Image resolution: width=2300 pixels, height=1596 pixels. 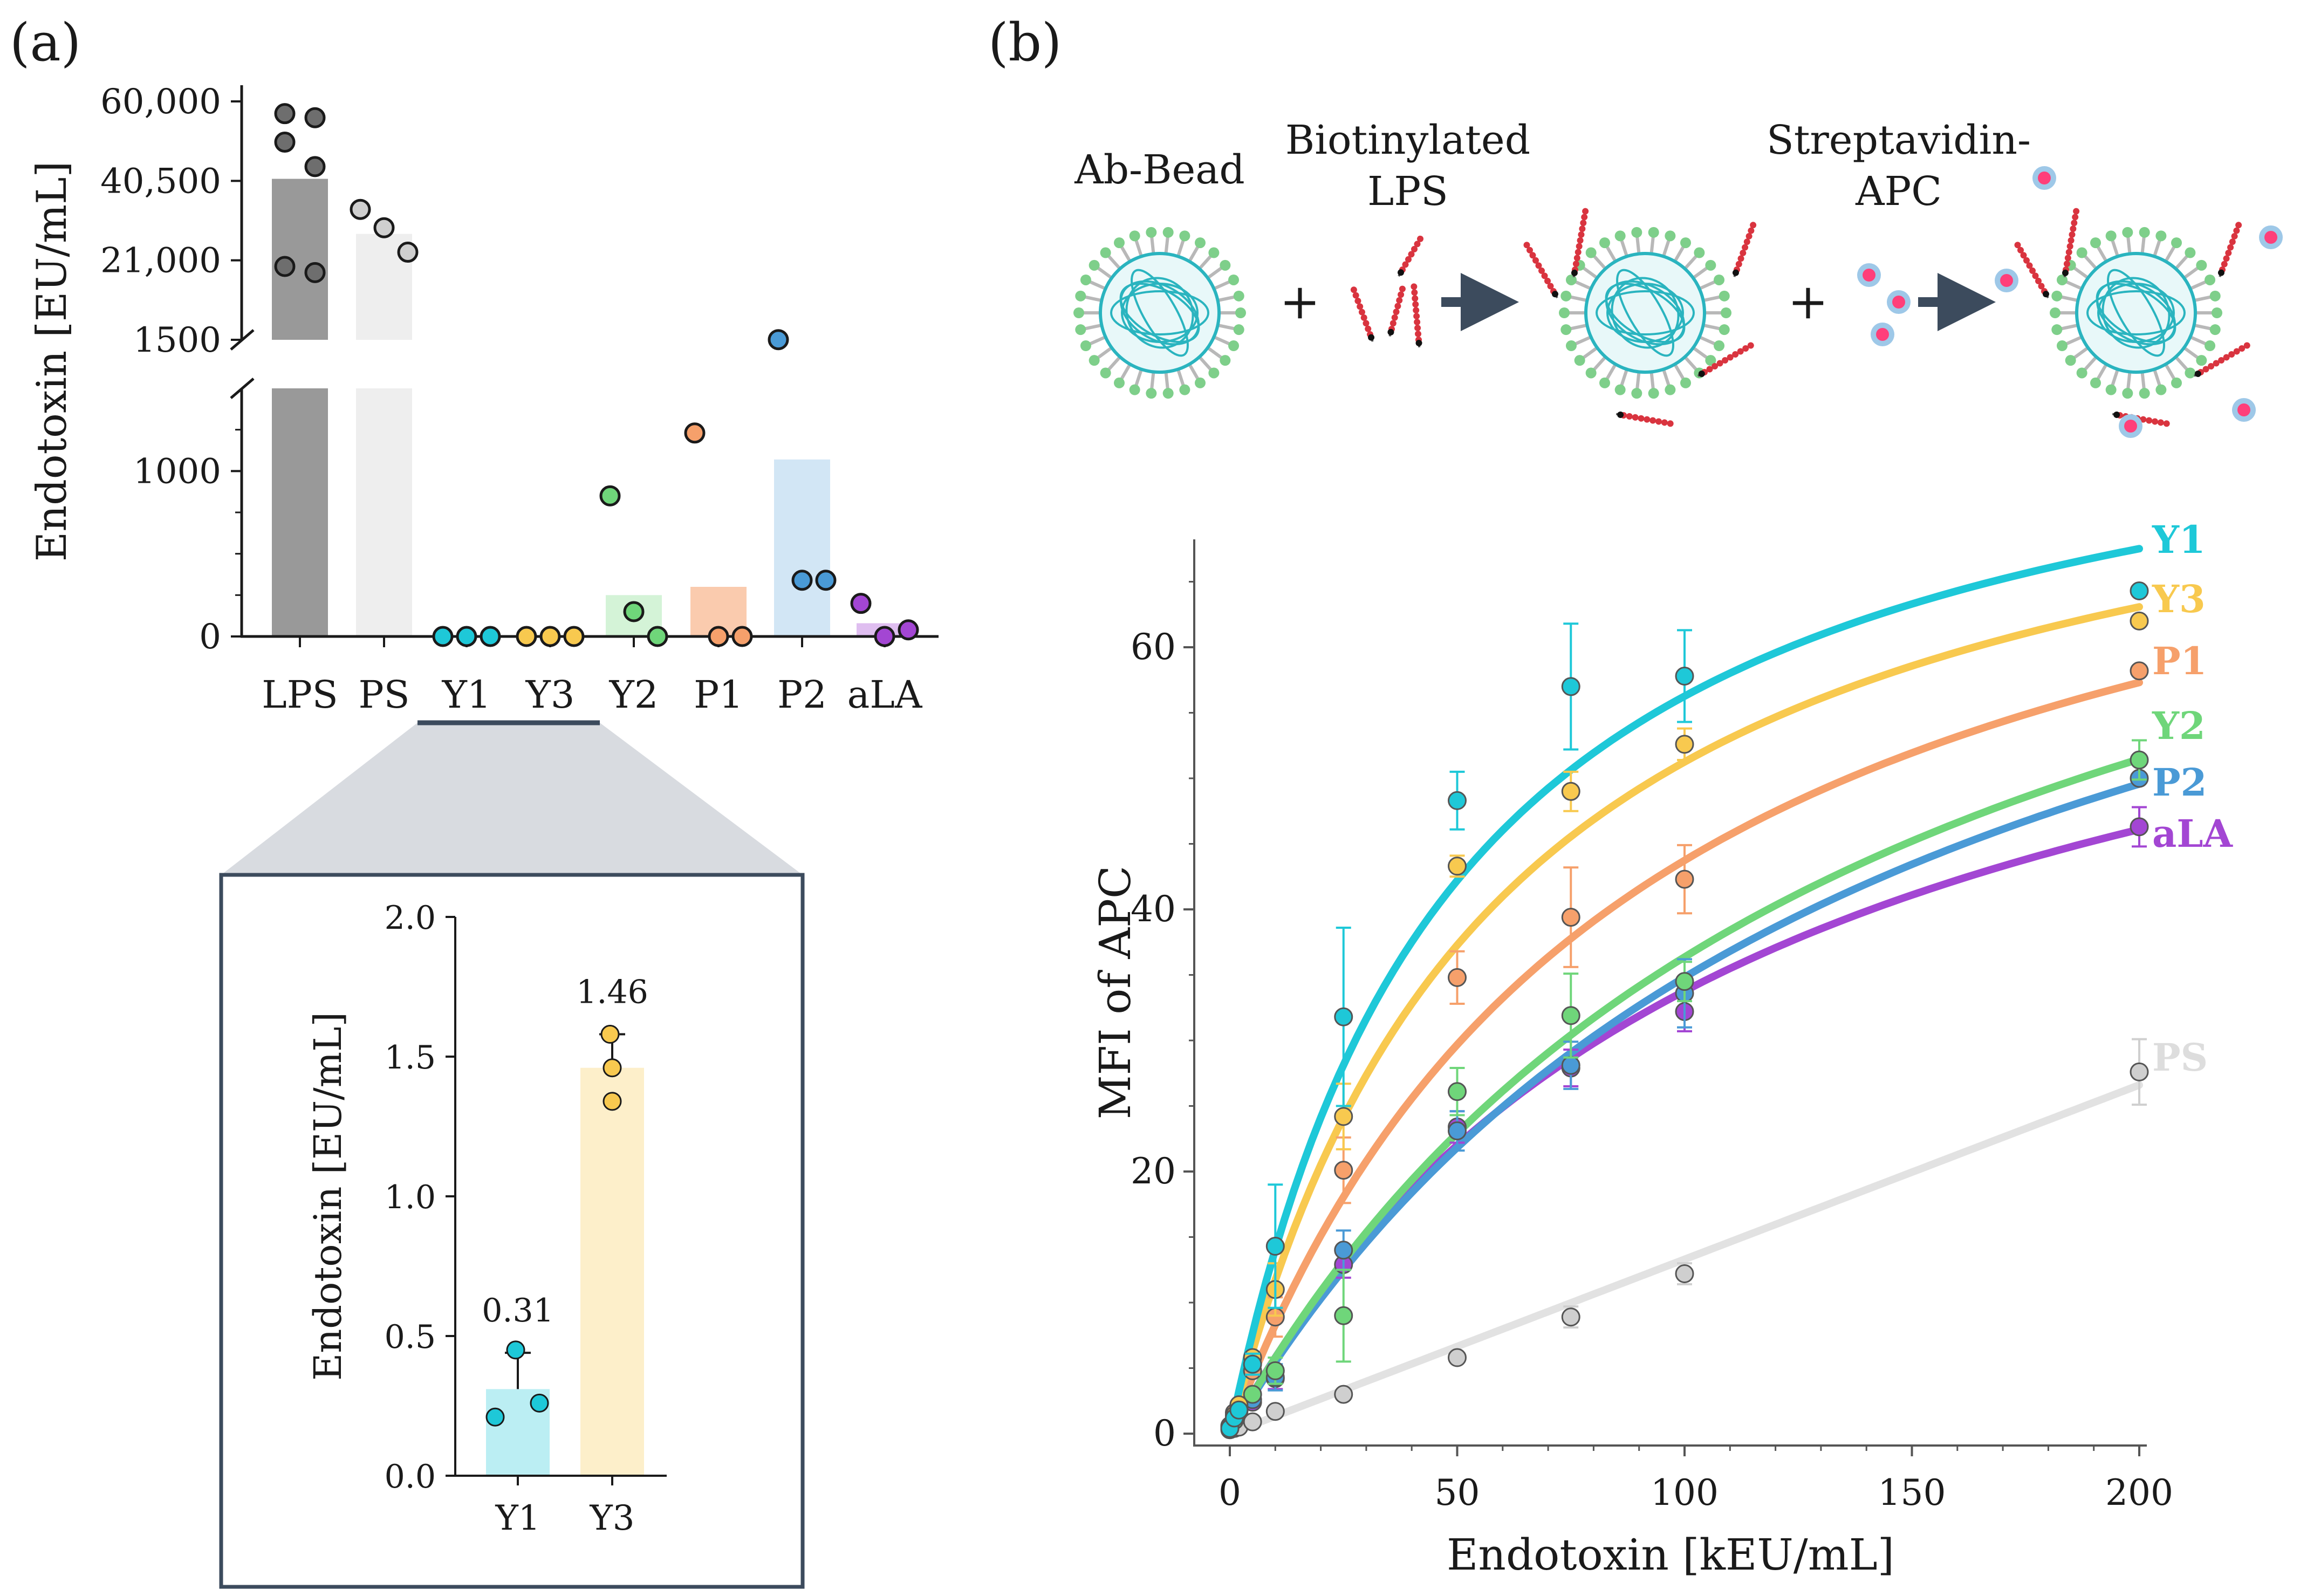 What do you see at coordinates (1912, 1492) in the screenshot?
I see `b-x-tick-label-150: 150` at bounding box center [1912, 1492].